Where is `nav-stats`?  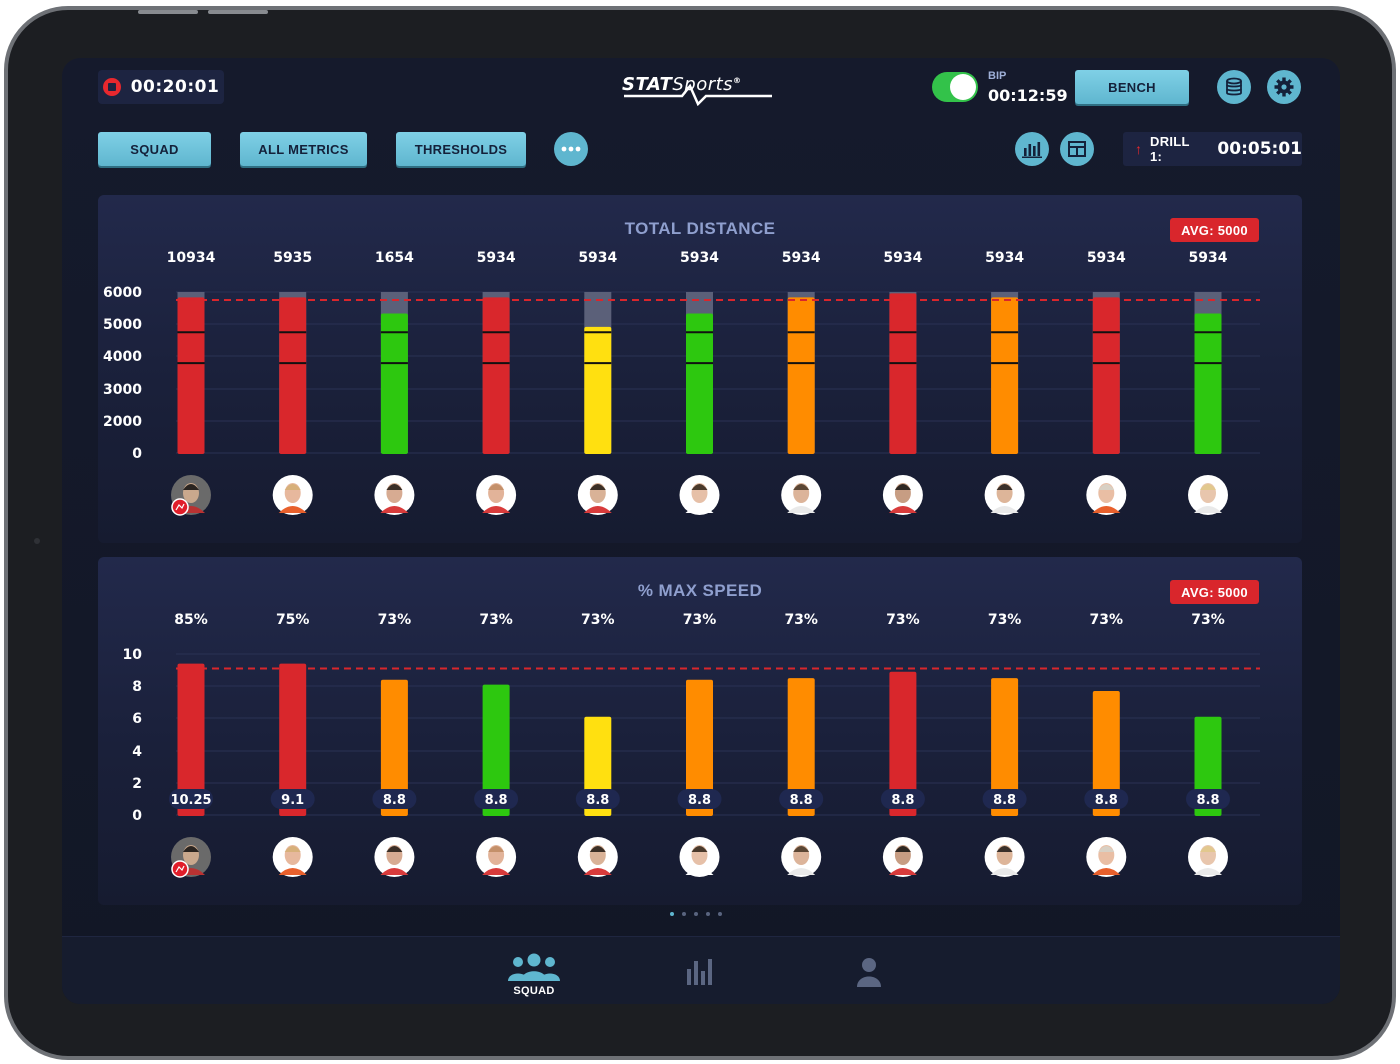 nav-stats is located at coordinates (701, 972).